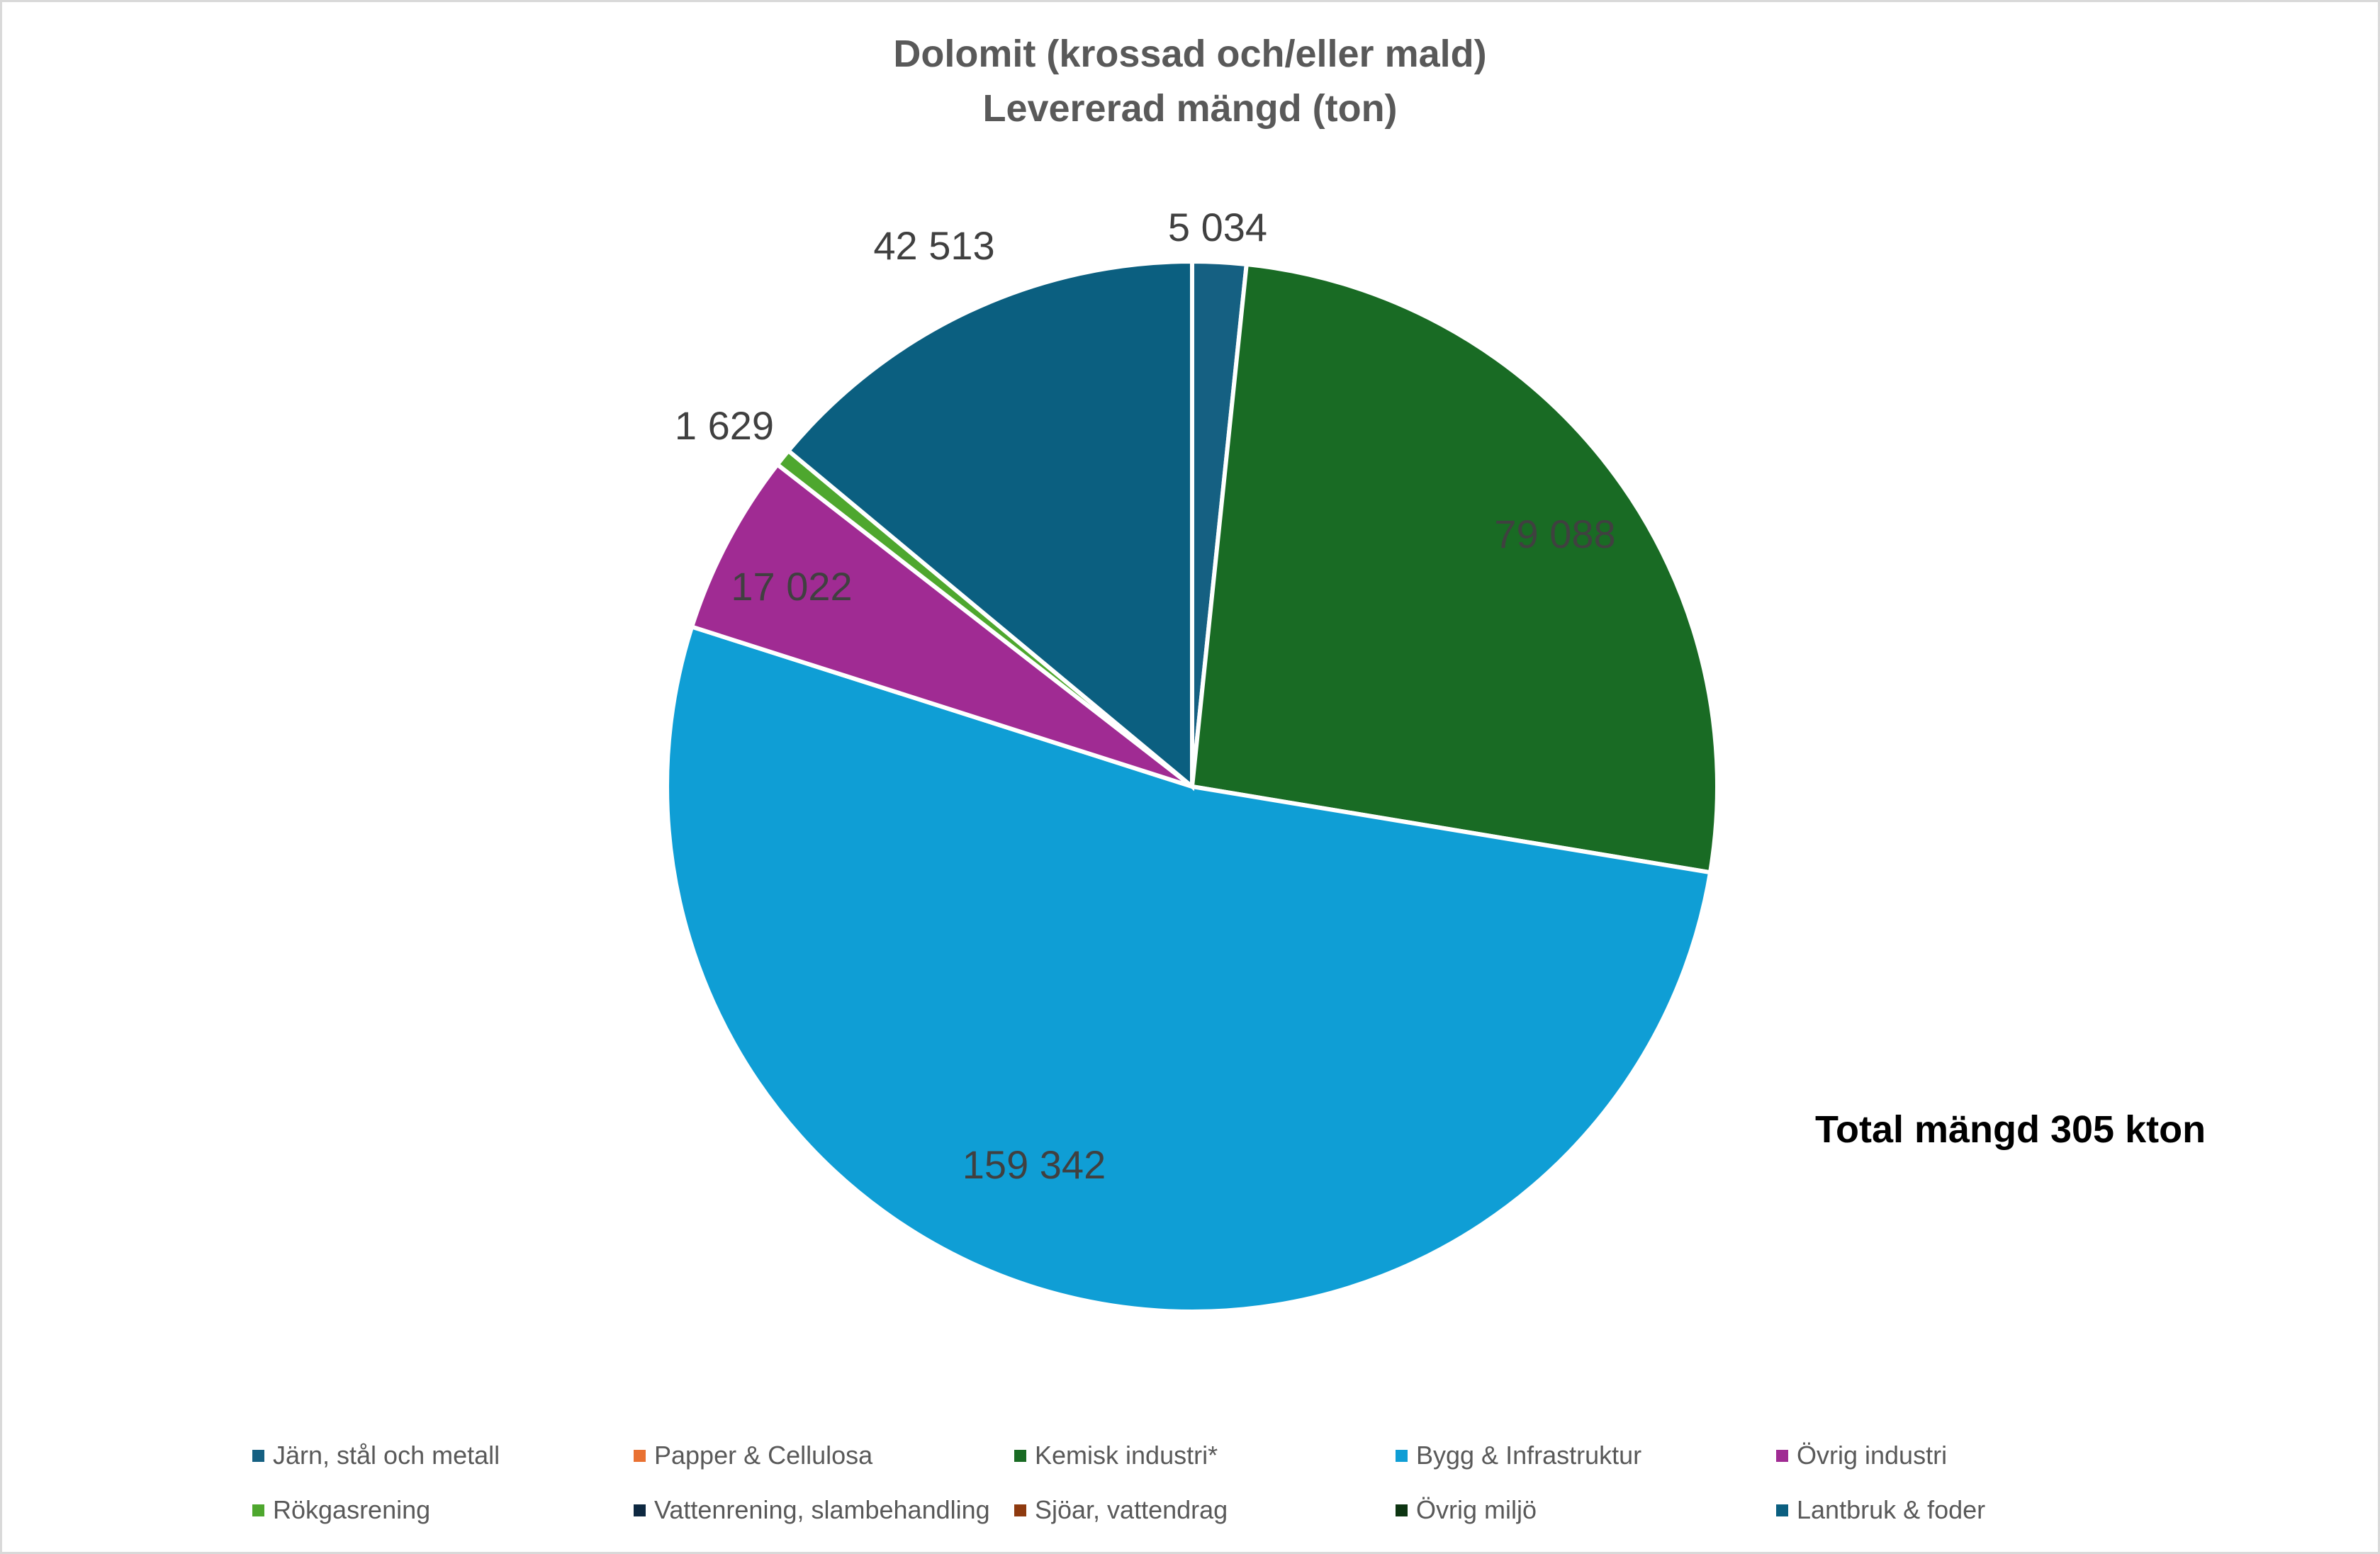  Describe the element at coordinates (1477, 1509) in the screenshot. I see `legend-label: Övrig miljö` at that location.